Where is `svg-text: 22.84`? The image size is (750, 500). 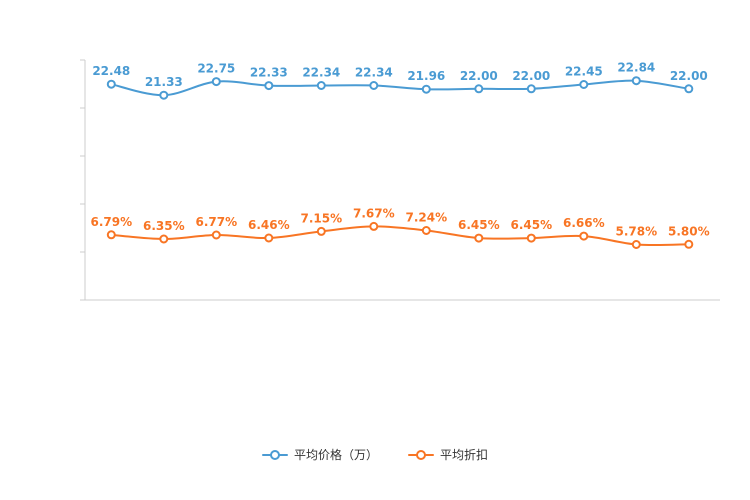 svg-text: 22.84 is located at coordinates (636, 68).